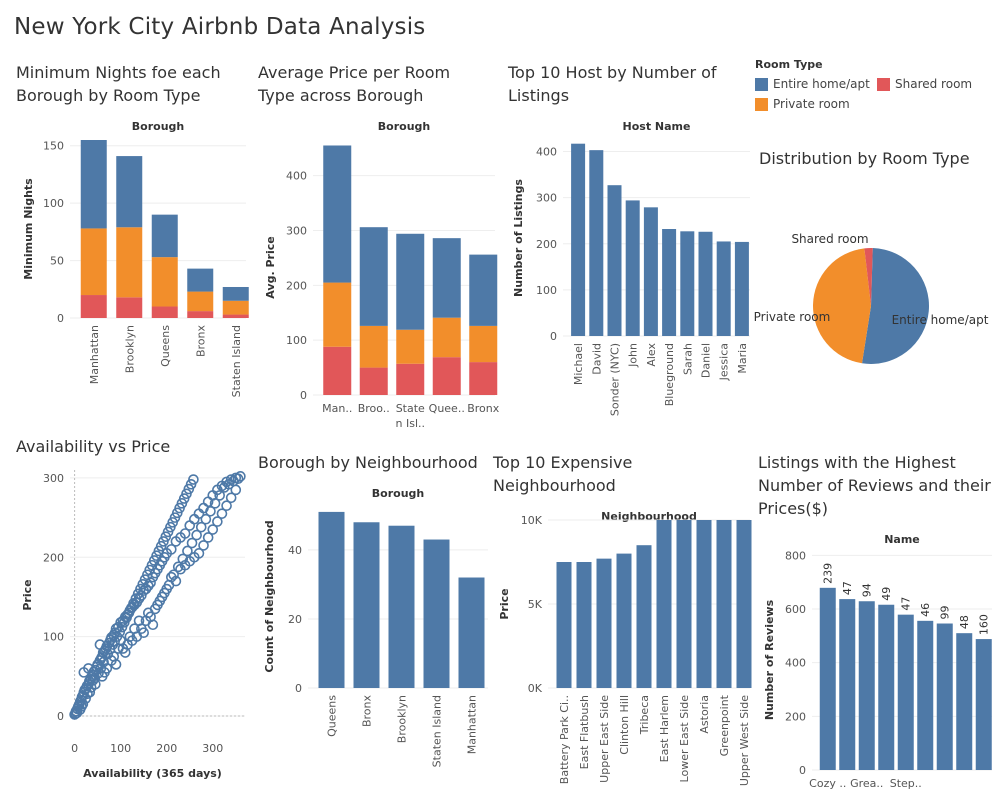  I want to click on expensive_nbhd-category-label: Lower East Side, so click(684, 739).